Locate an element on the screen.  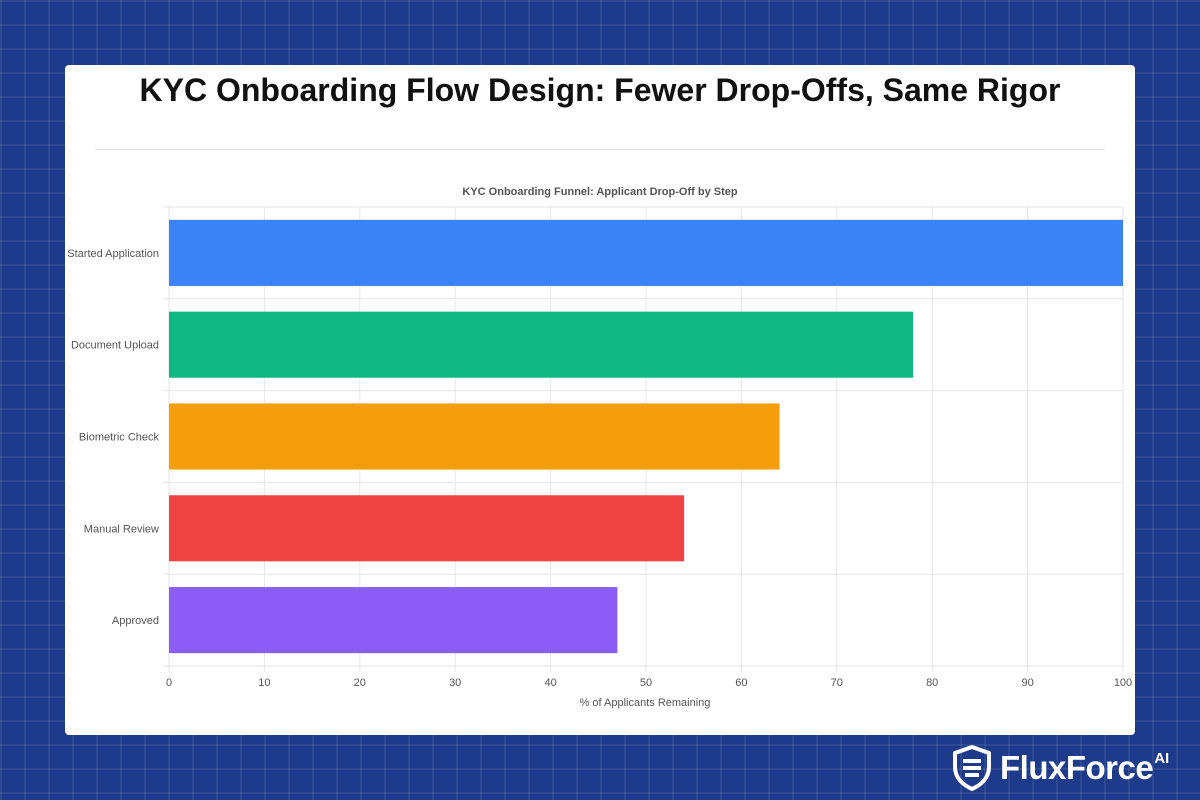
category-label: Biometric Check is located at coordinates (119, 438).